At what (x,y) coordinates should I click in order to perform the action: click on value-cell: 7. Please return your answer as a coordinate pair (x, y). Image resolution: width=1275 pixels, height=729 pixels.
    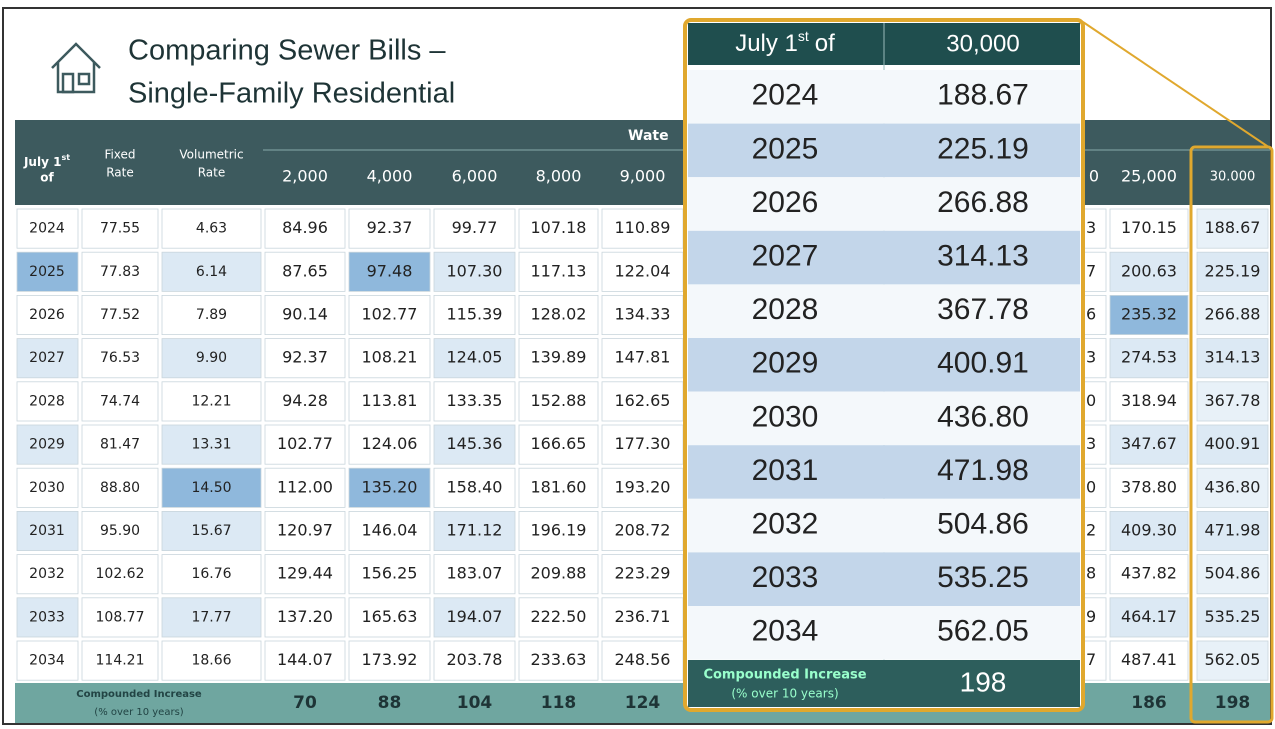
    Looking at the image, I should click on (1091, 659).